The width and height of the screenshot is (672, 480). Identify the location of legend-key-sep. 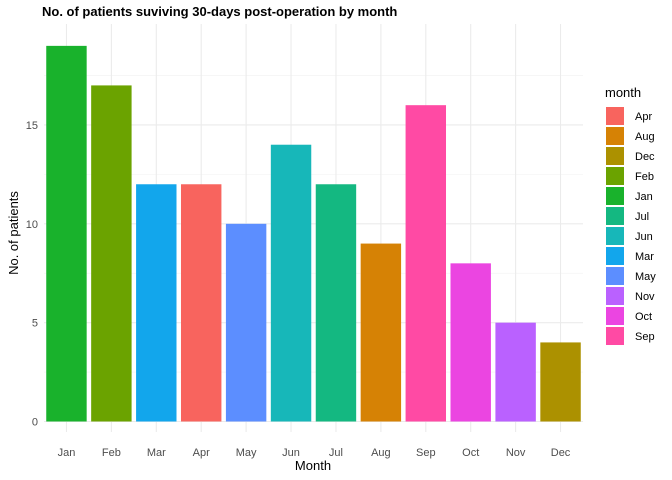
(615, 336).